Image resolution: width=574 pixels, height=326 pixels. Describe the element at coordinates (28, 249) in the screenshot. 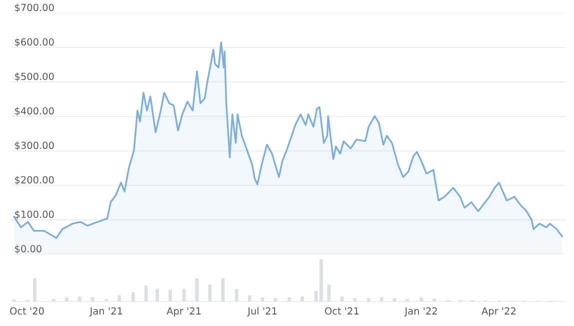

I see `y-tick-label: $0.00` at that location.